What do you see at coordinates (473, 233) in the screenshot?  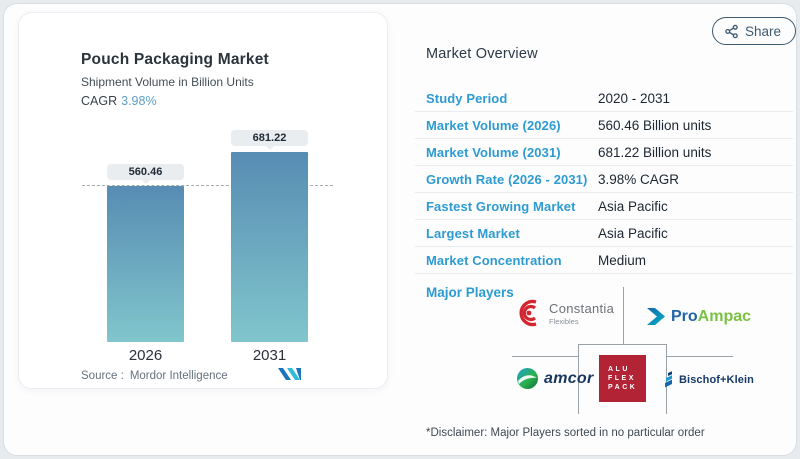 I see `row-label: Largest Market` at bounding box center [473, 233].